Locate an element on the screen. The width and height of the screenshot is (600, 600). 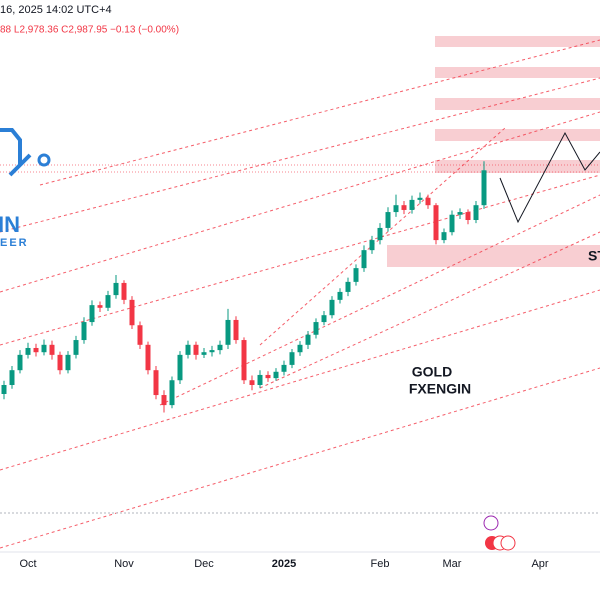
logo-text: IN is located at coordinates (10, 224).